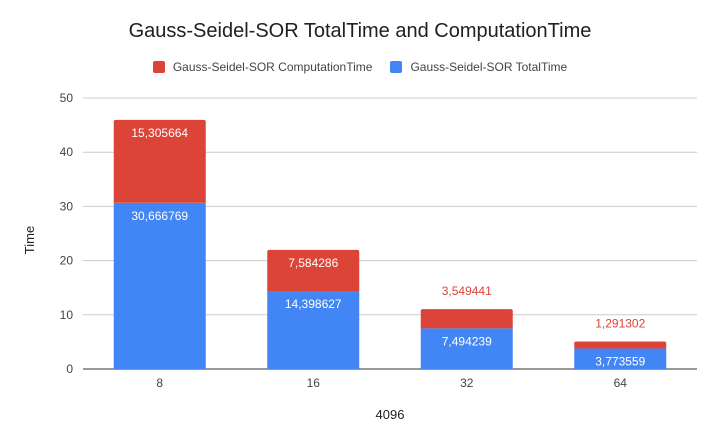  What do you see at coordinates (69, 369) in the screenshot?
I see `y-tick-label: 0` at bounding box center [69, 369].